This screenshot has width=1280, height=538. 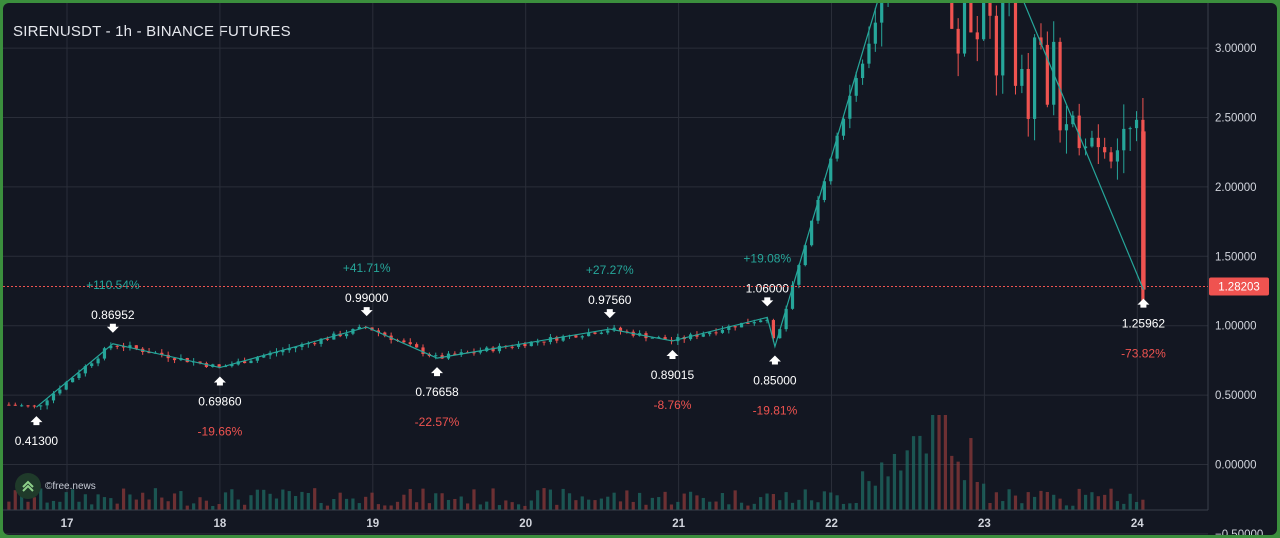 I want to click on swing-change-label: -19.81%, so click(x=775, y=411).